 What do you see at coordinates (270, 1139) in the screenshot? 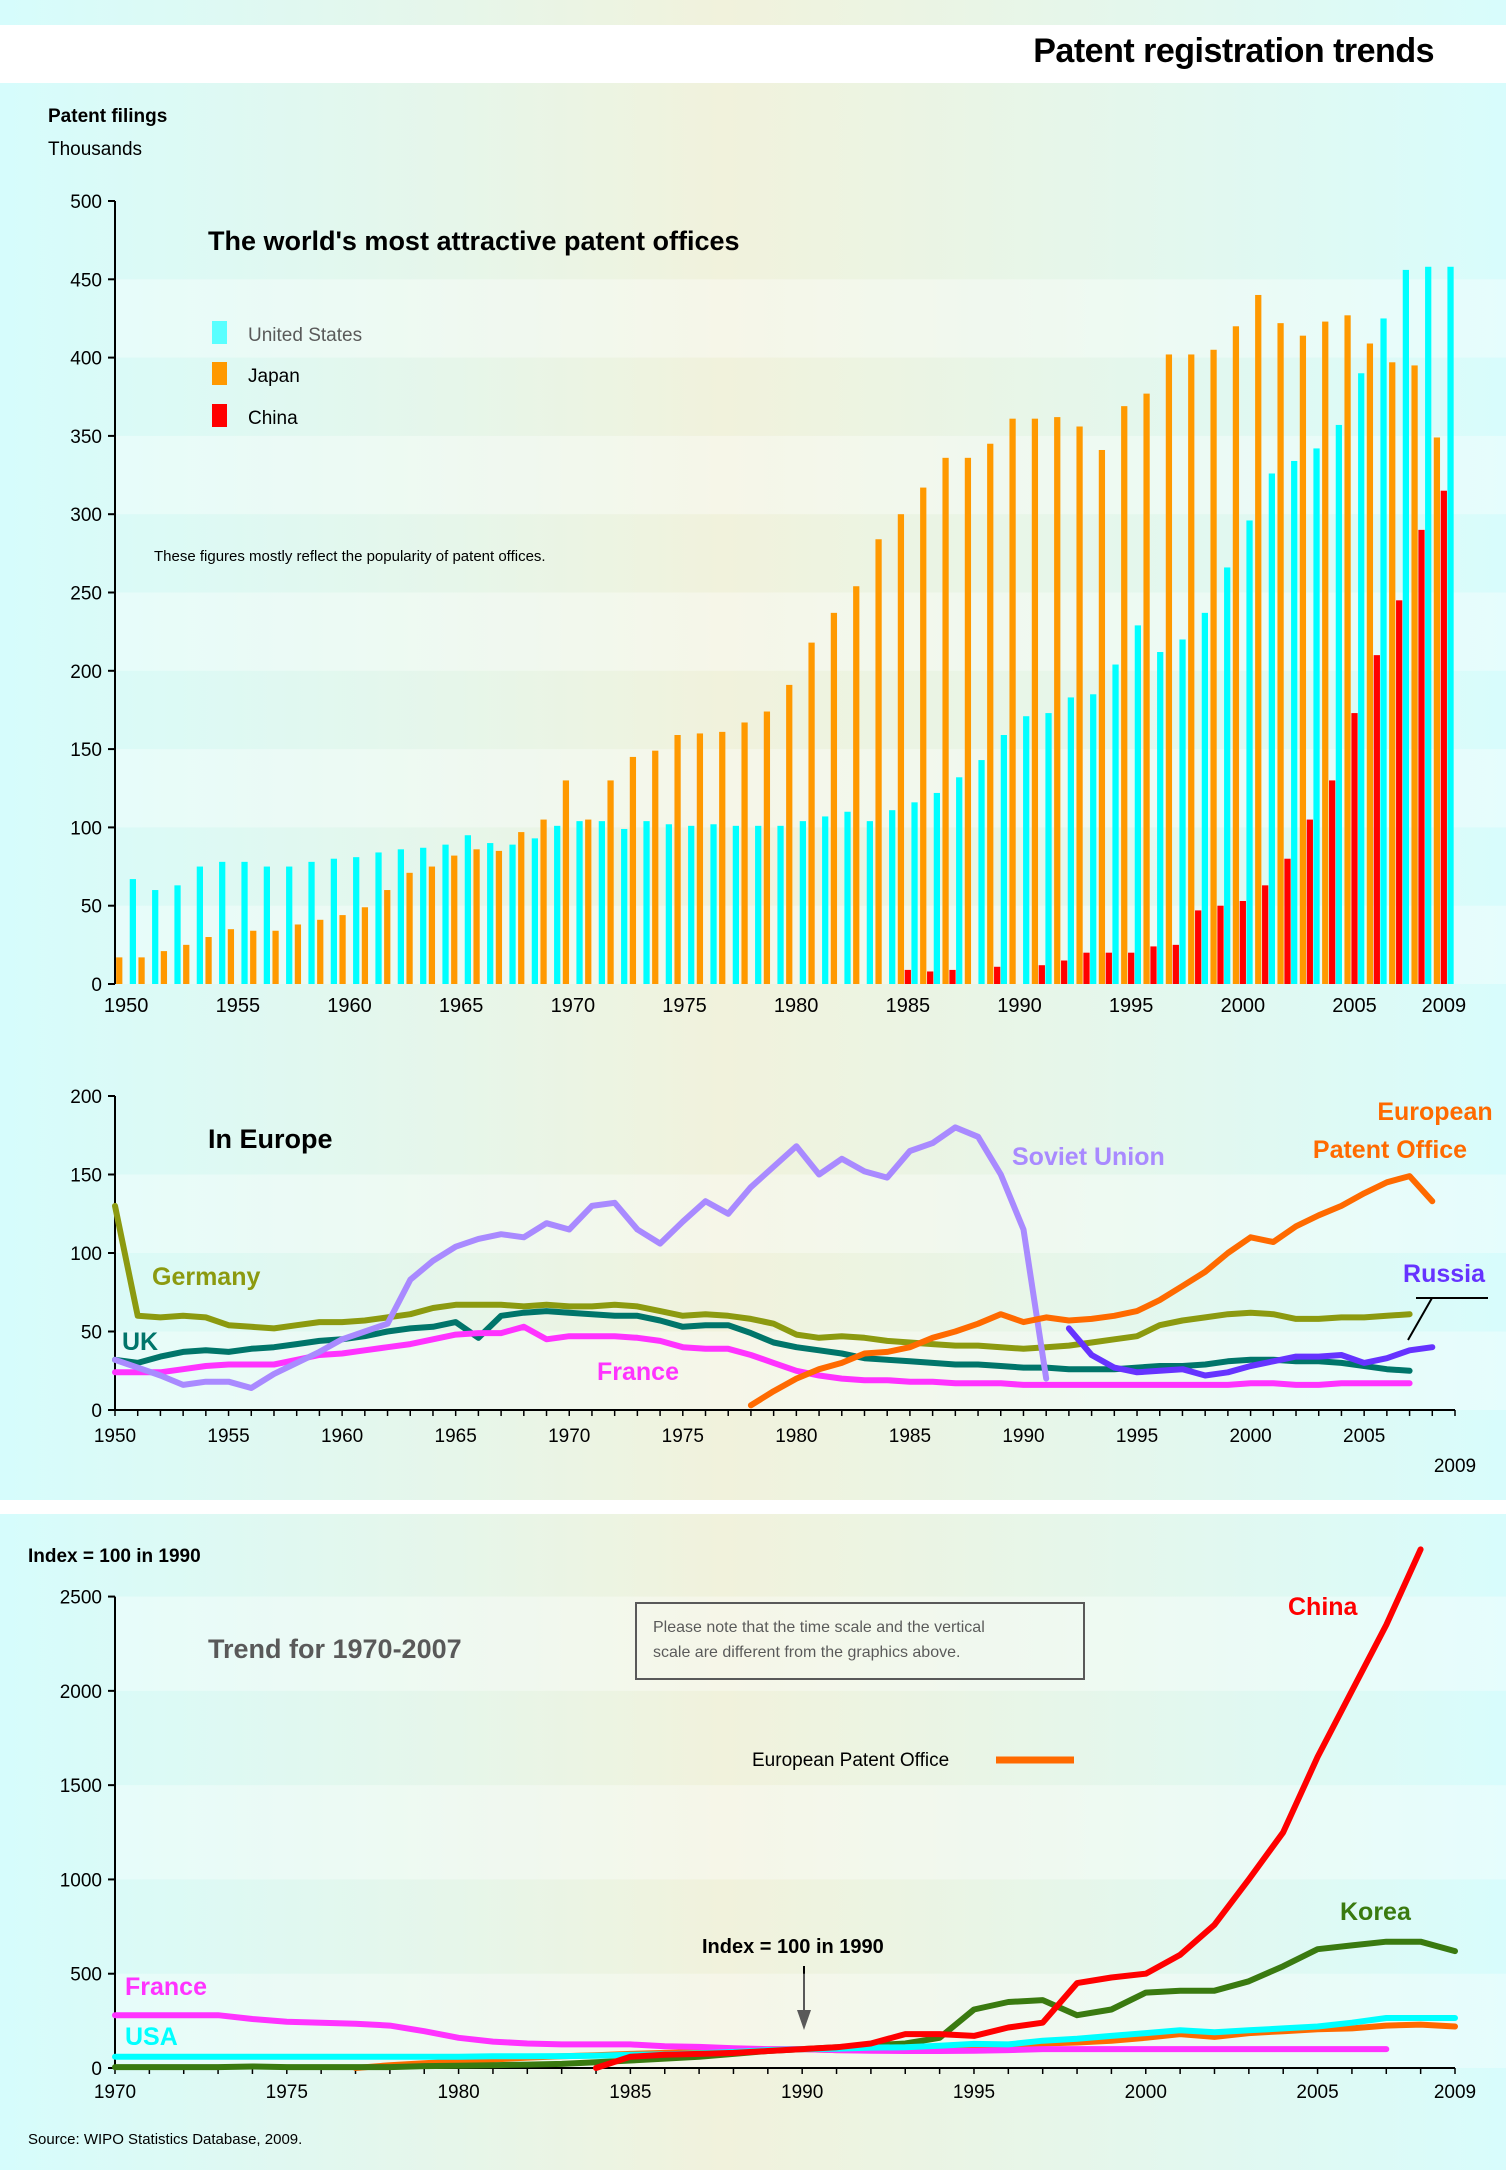
I see `chart2-title: In Europe` at bounding box center [270, 1139].